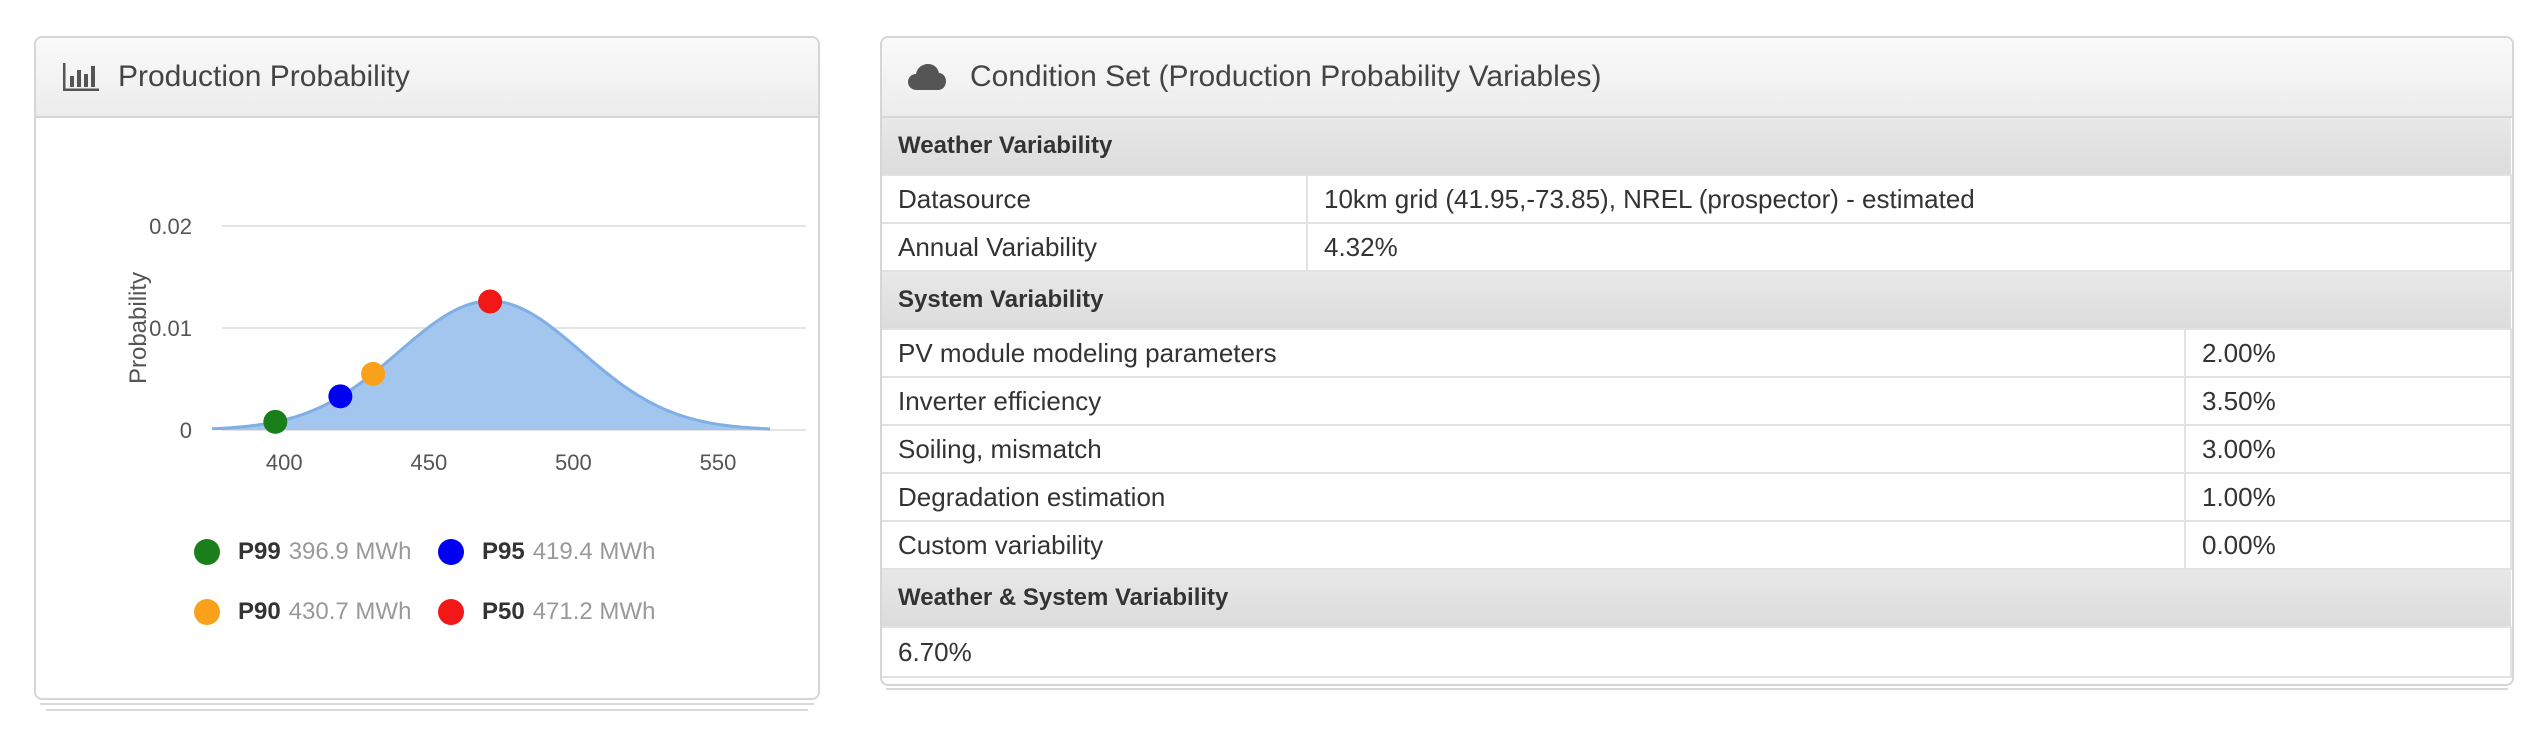 This screenshot has height=736, width=2546. Describe the element at coordinates (927, 77) in the screenshot. I see `cloud-icon` at that location.